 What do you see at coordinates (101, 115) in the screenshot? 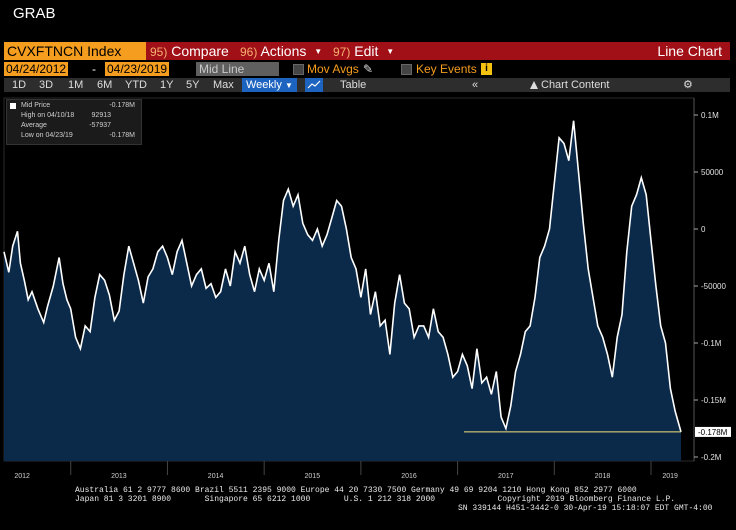
I see `legend-high-value: 92913` at bounding box center [101, 115].